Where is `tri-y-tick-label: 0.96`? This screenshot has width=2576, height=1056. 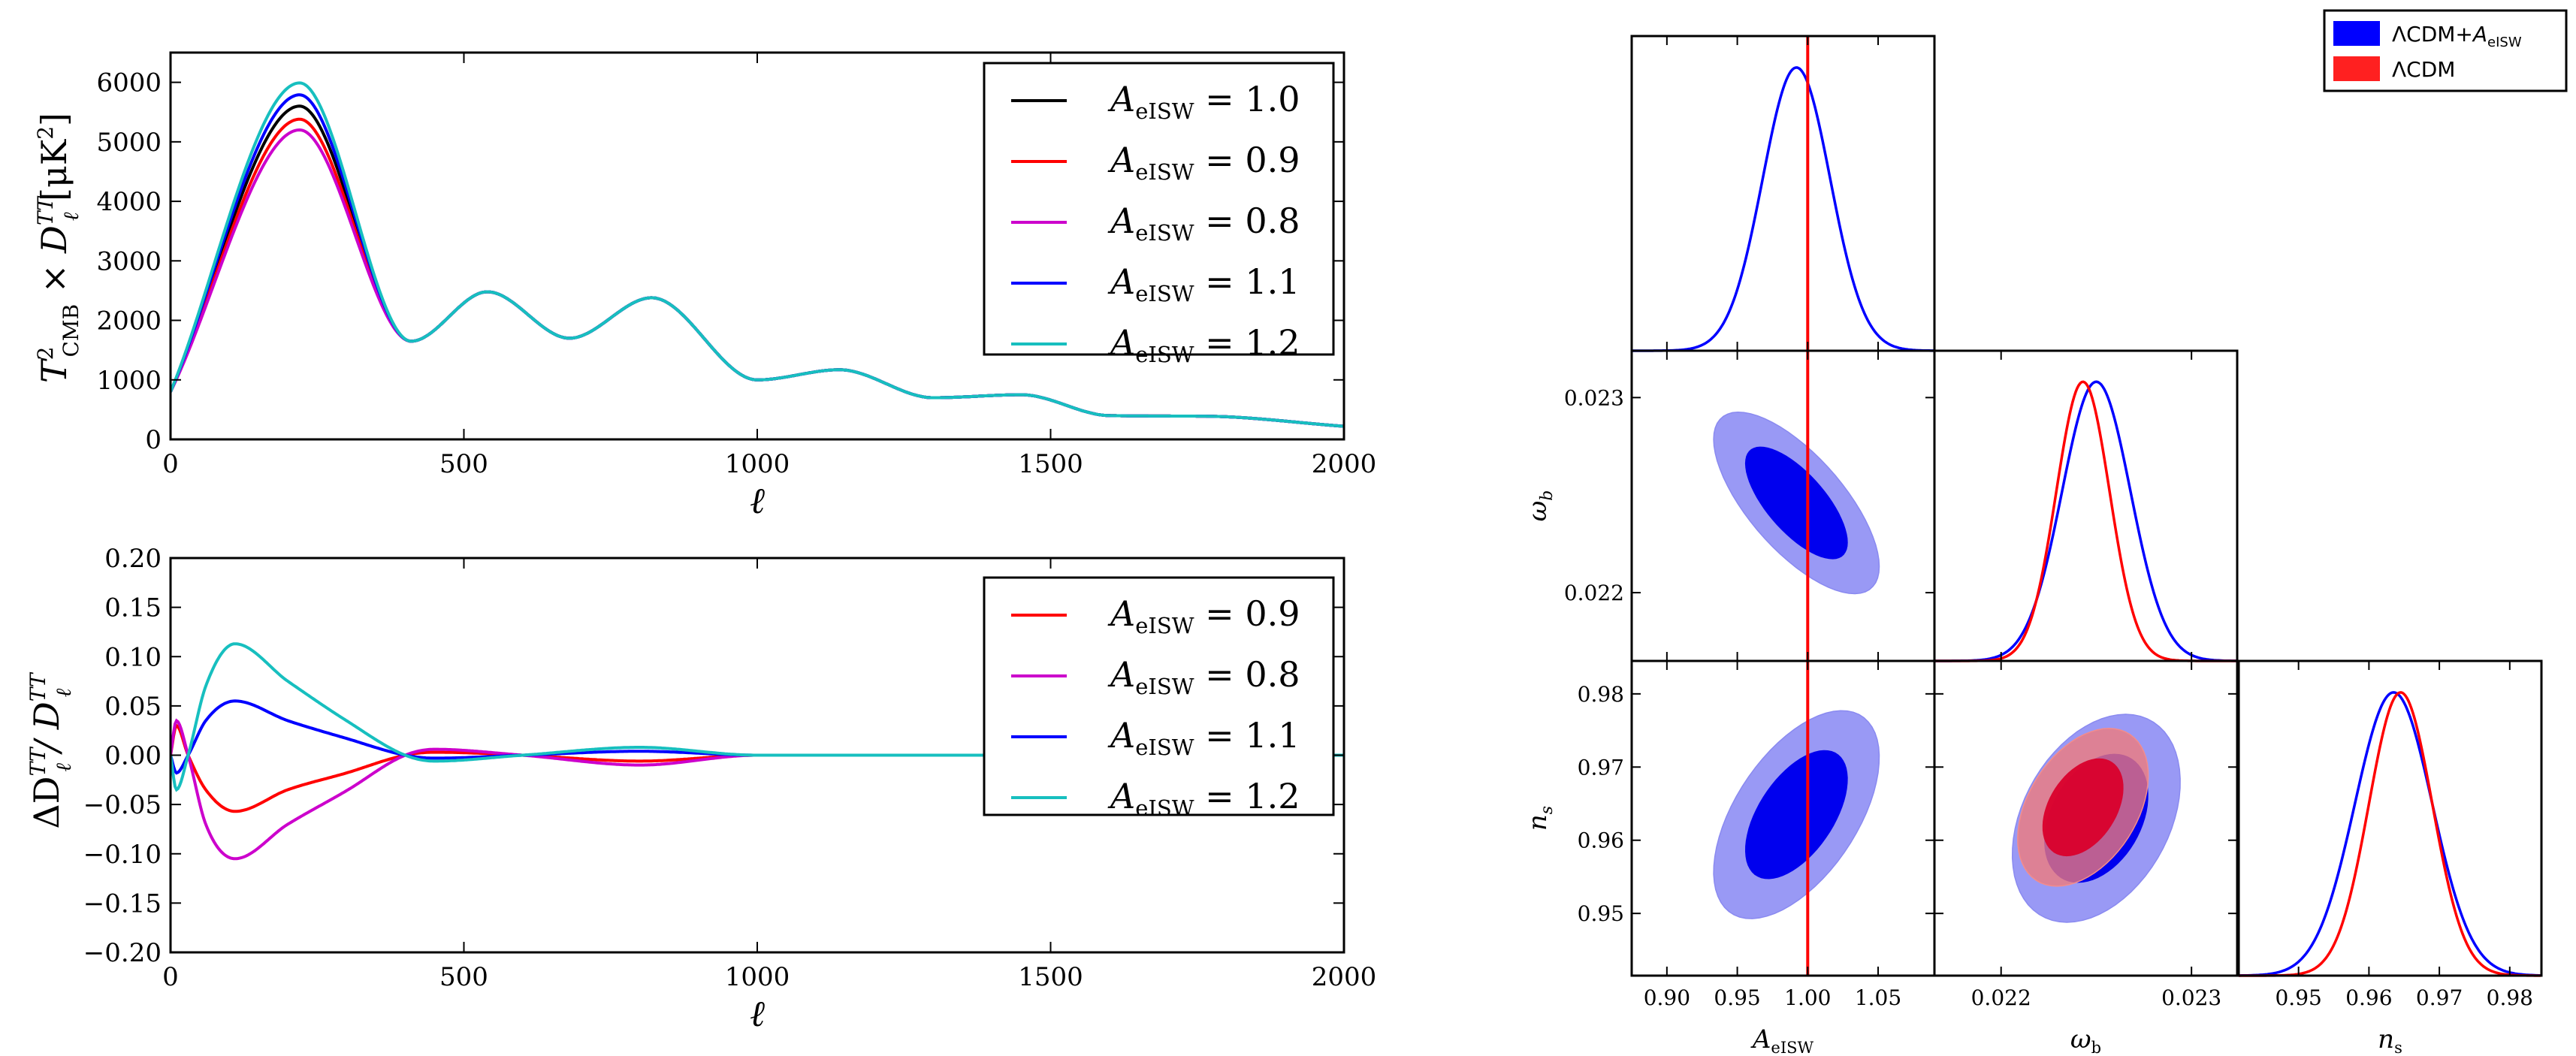 tri-y-tick-label: 0.96 is located at coordinates (1601, 841).